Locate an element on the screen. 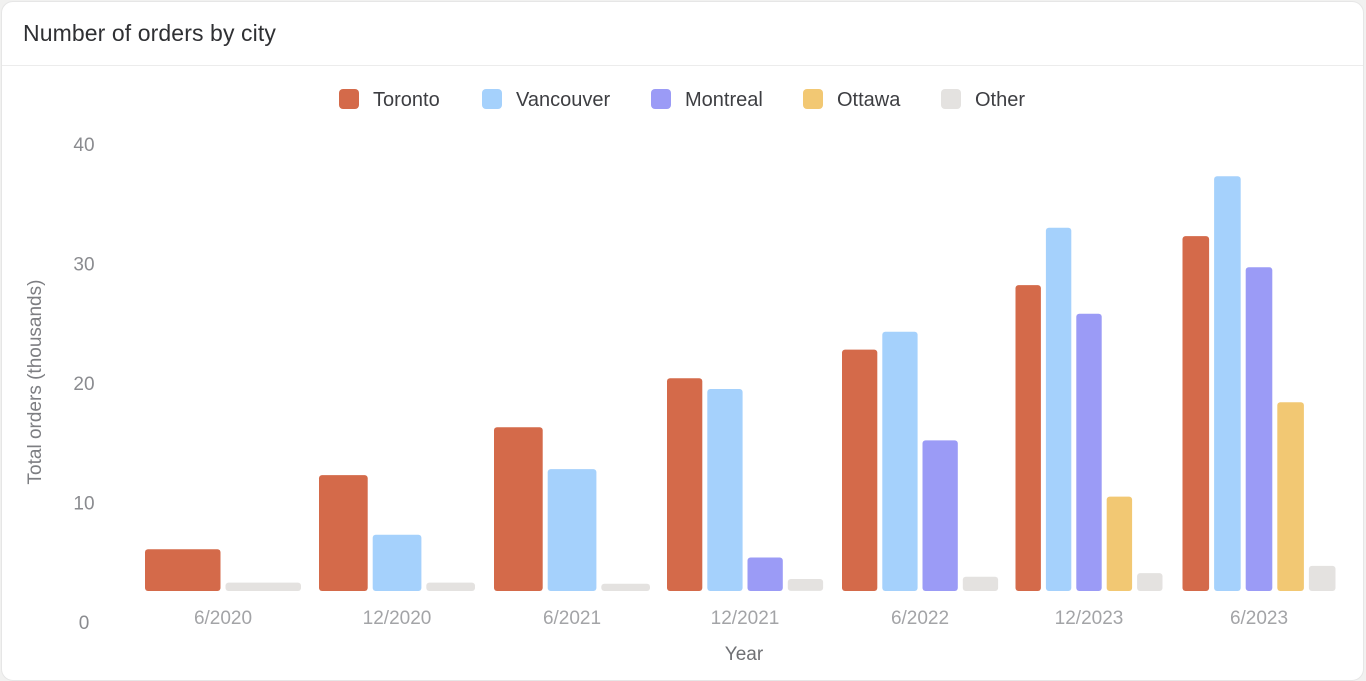 Image resolution: width=1366 pixels, height=681 pixels. chart-legend: Toronto Vancouver Montreal Ottawa Other is located at coordinates (682, 100).